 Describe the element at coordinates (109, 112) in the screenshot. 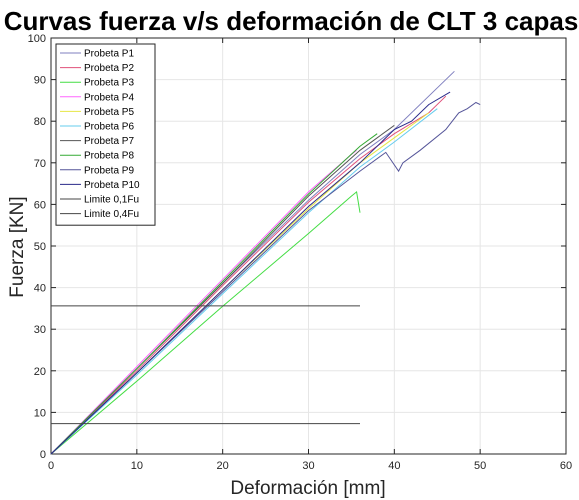

I see `legend-label: Probeta P5` at that location.